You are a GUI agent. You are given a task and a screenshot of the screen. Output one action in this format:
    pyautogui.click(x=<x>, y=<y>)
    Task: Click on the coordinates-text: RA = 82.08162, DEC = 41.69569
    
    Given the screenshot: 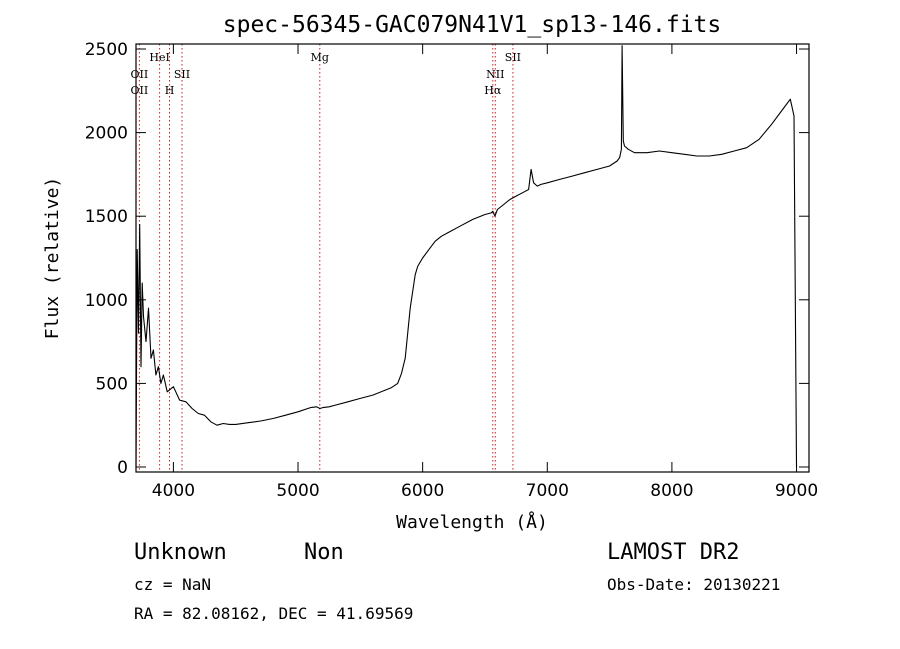 What is the action you would take?
    pyautogui.click(x=274, y=613)
    